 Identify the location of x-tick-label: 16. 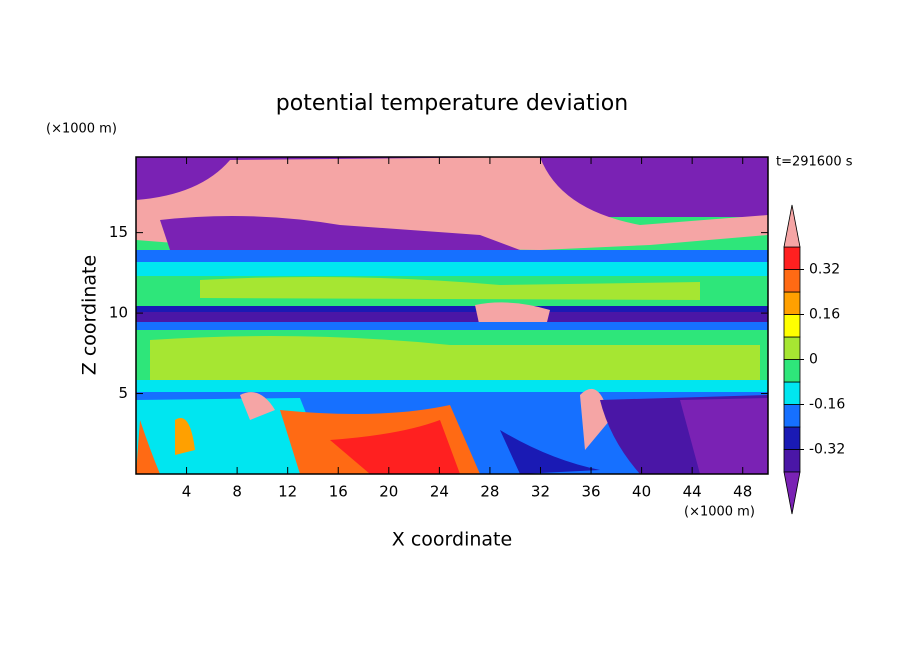
(338, 492).